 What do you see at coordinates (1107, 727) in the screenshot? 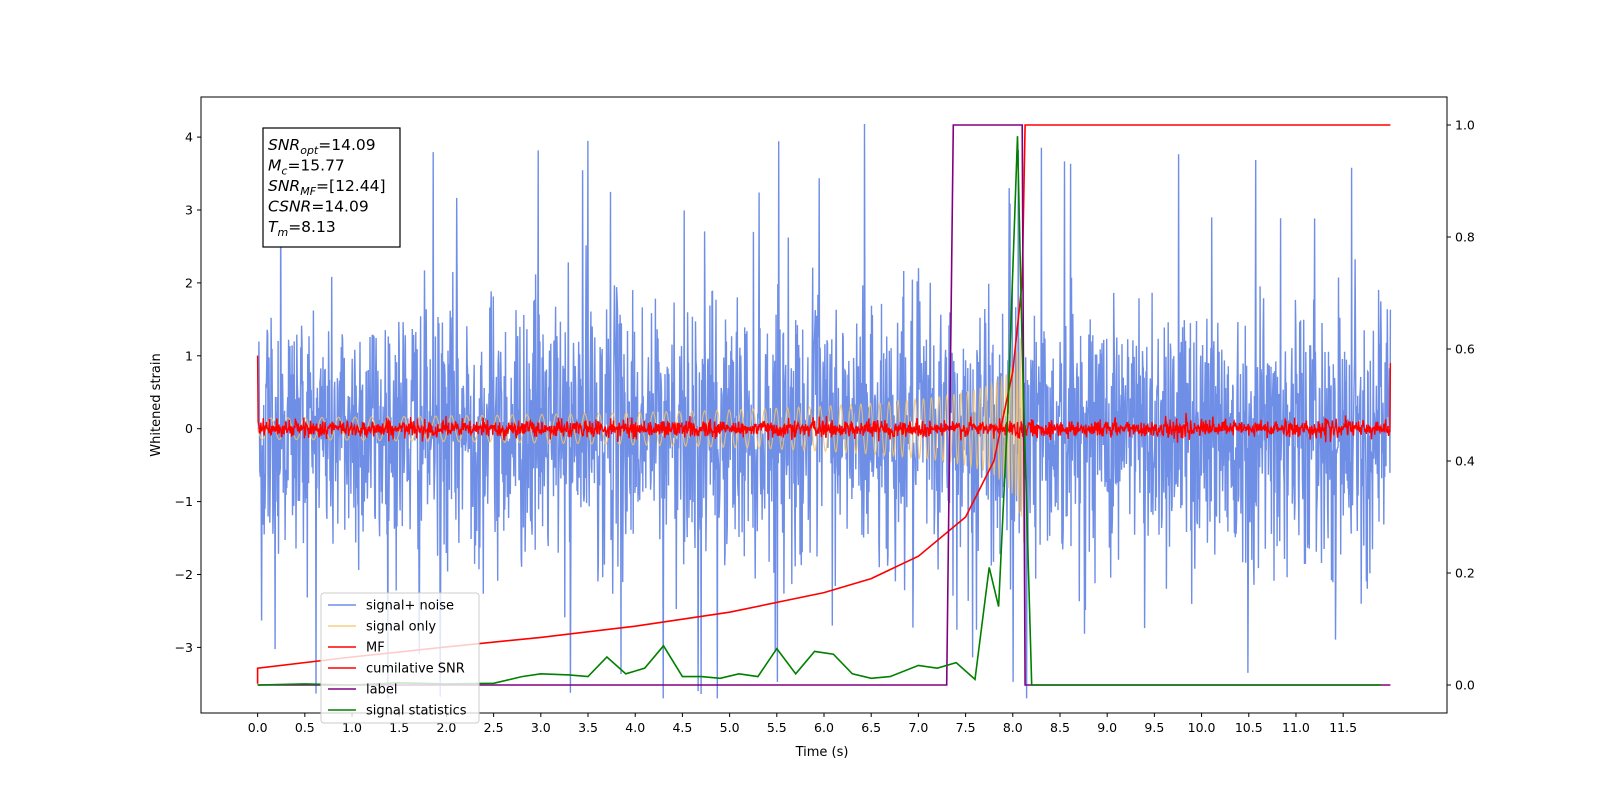
I see `x-tick-label: 9.0` at bounding box center [1107, 727].